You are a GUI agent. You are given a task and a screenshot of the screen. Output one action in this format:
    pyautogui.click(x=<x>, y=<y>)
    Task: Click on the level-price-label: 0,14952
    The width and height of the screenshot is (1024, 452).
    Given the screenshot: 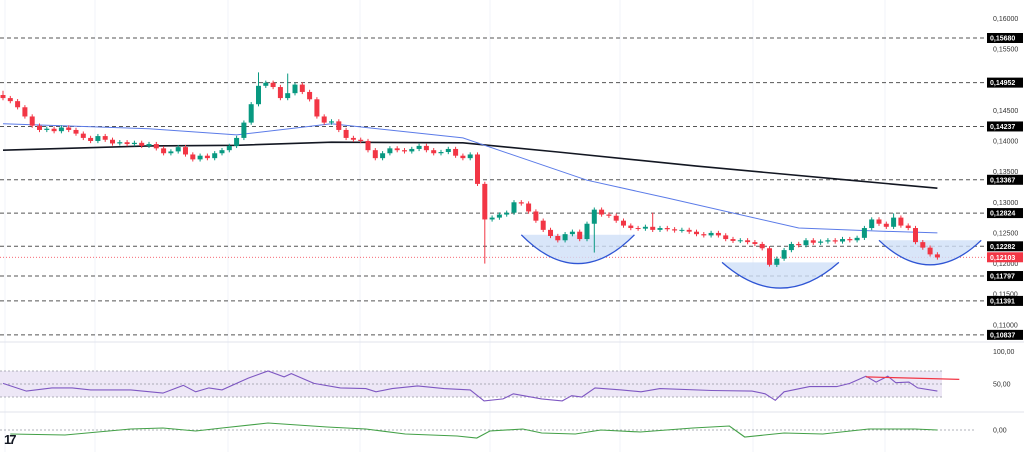 What is the action you would take?
    pyautogui.click(x=1002, y=83)
    